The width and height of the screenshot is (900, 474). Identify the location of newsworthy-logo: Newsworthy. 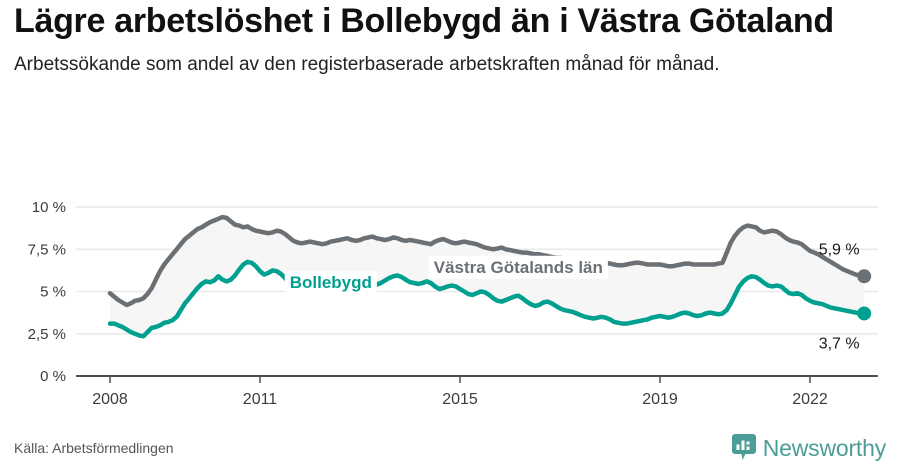
(808, 448).